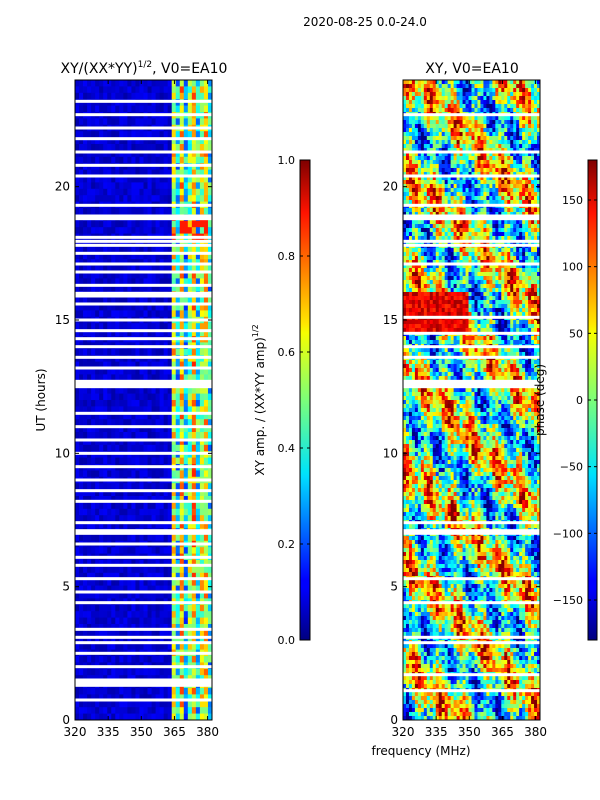 This screenshot has width=600, height=800. What do you see at coordinates (174, 732) in the screenshot?
I see `x-tick-label: 365` at bounding box center [174, 732].